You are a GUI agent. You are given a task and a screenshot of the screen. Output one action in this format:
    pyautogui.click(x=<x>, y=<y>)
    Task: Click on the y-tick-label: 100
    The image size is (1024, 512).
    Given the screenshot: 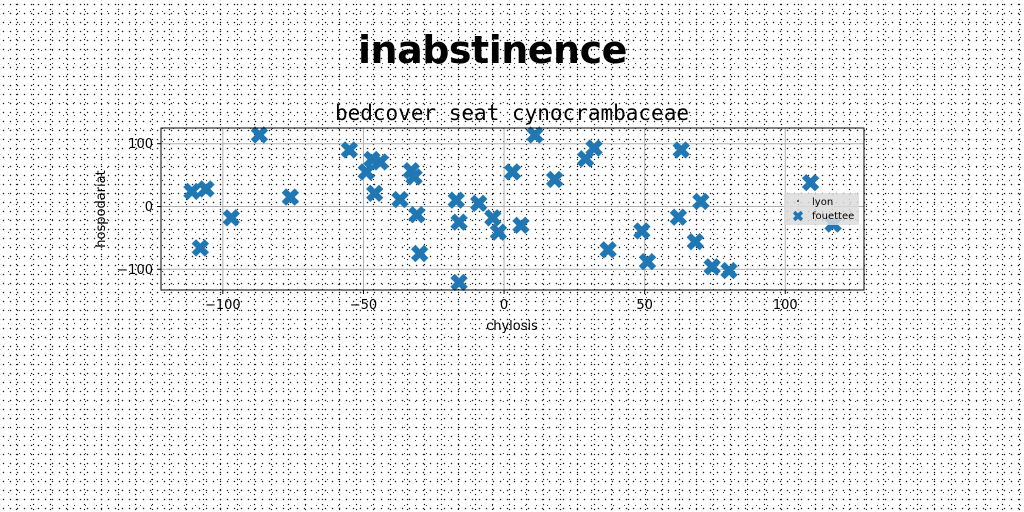 What is the action you would take?
    pyautogui.click(x=140, y=144)
    